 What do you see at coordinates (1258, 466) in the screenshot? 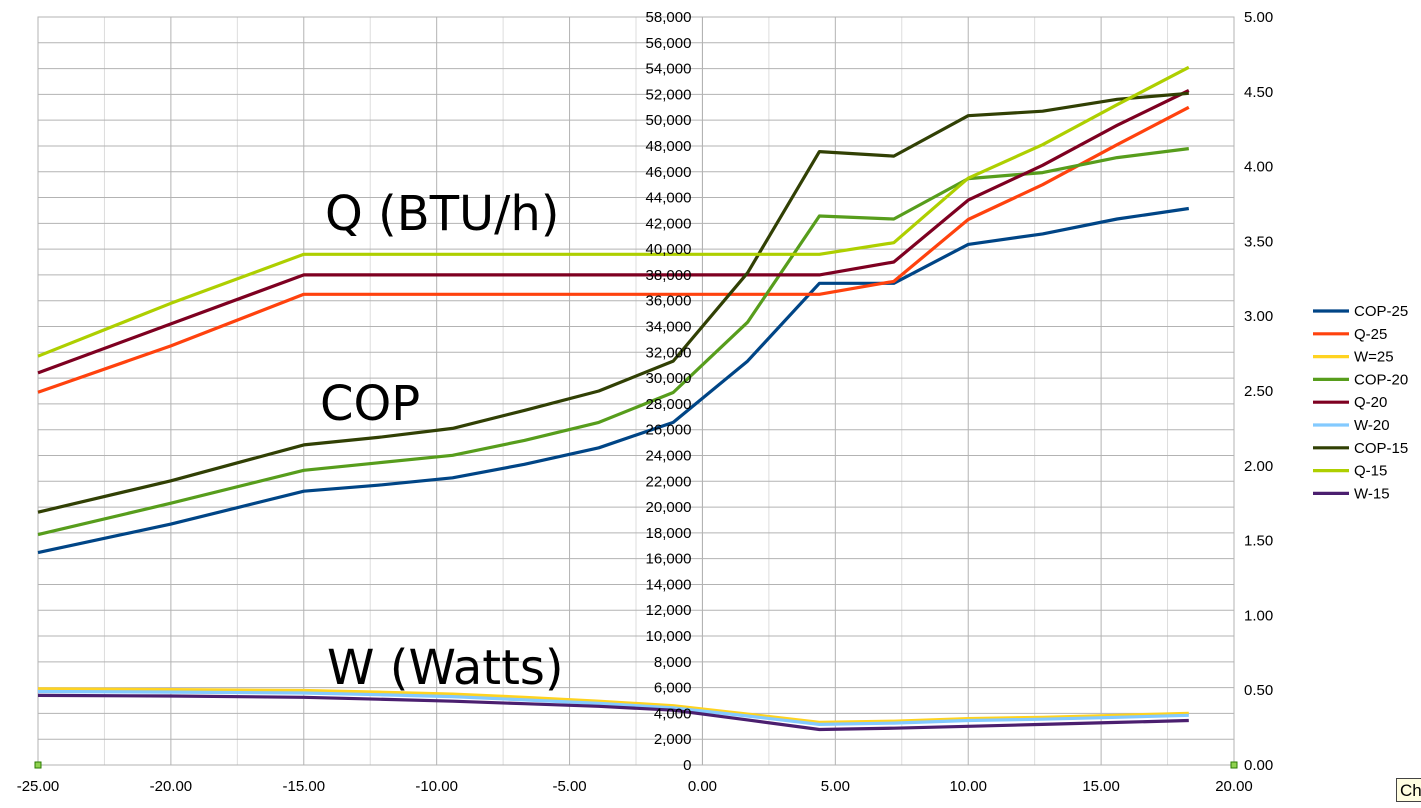
I see `y-right-tick-label: 2.00` at bounding box center [1258, 466].